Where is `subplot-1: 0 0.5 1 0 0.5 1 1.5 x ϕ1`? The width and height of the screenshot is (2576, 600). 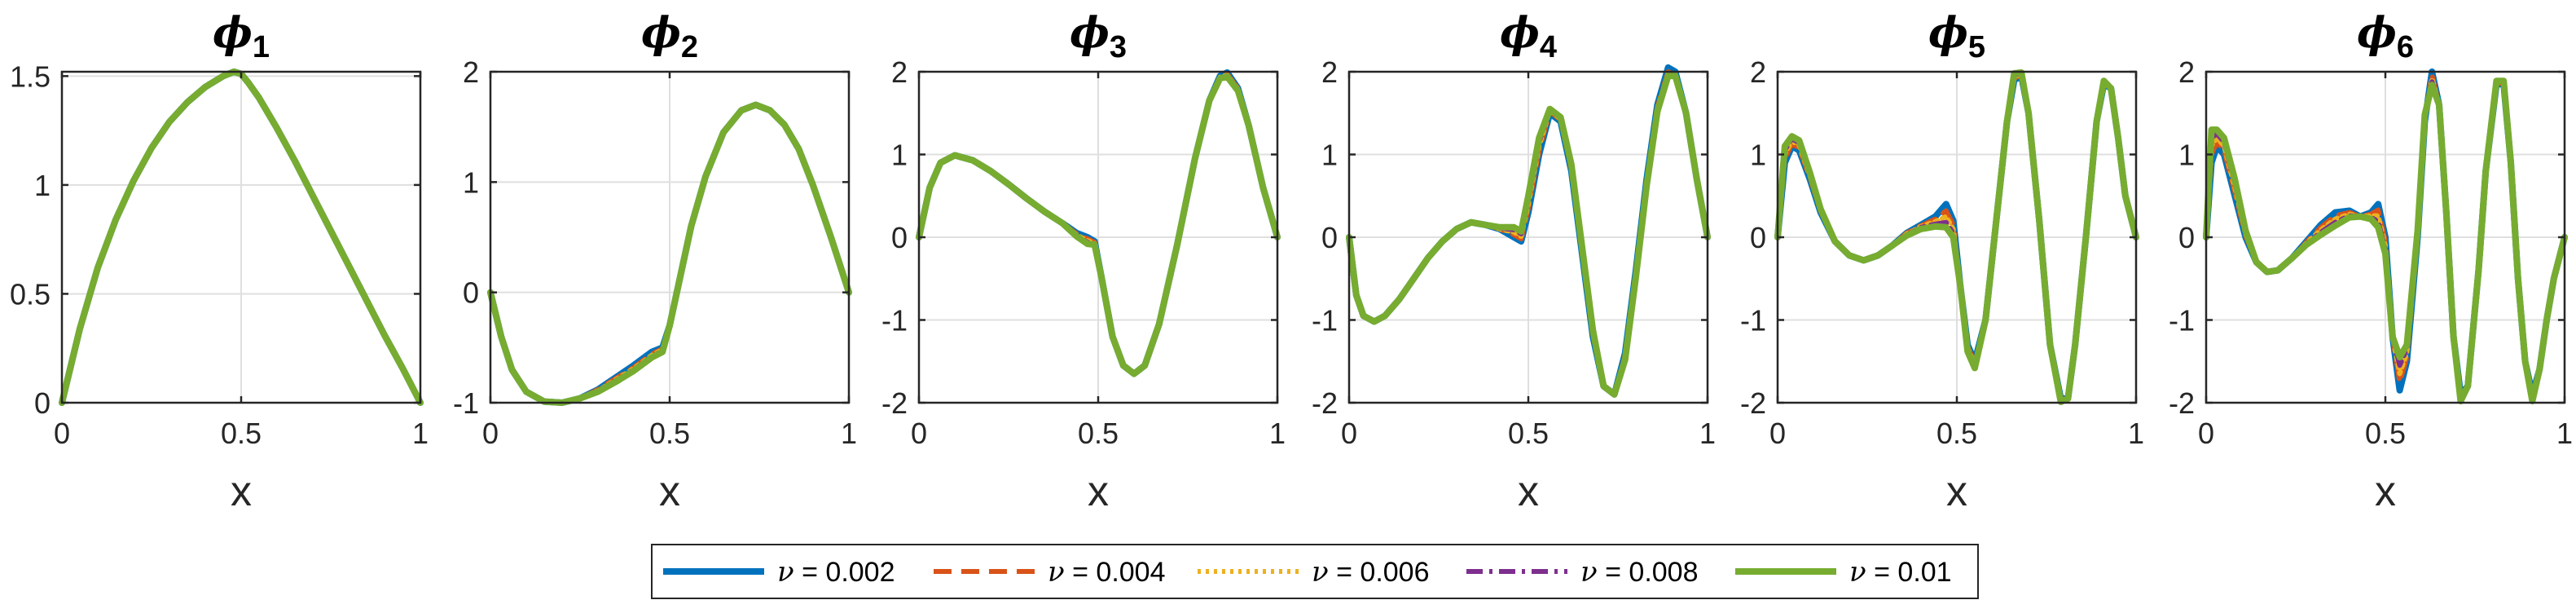
subplot-1: 0 0.5 1 0 0.5 1 1.5 x ϕ1 is located at coordinates (219, 261).